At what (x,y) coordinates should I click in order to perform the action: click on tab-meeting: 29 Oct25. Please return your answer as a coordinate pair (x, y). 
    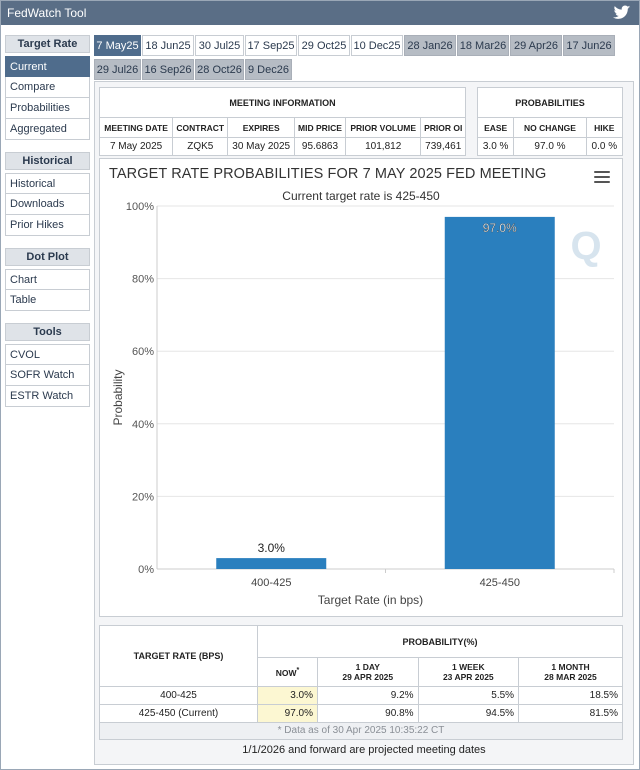
    Looking at the image, I should click on (324, 45).